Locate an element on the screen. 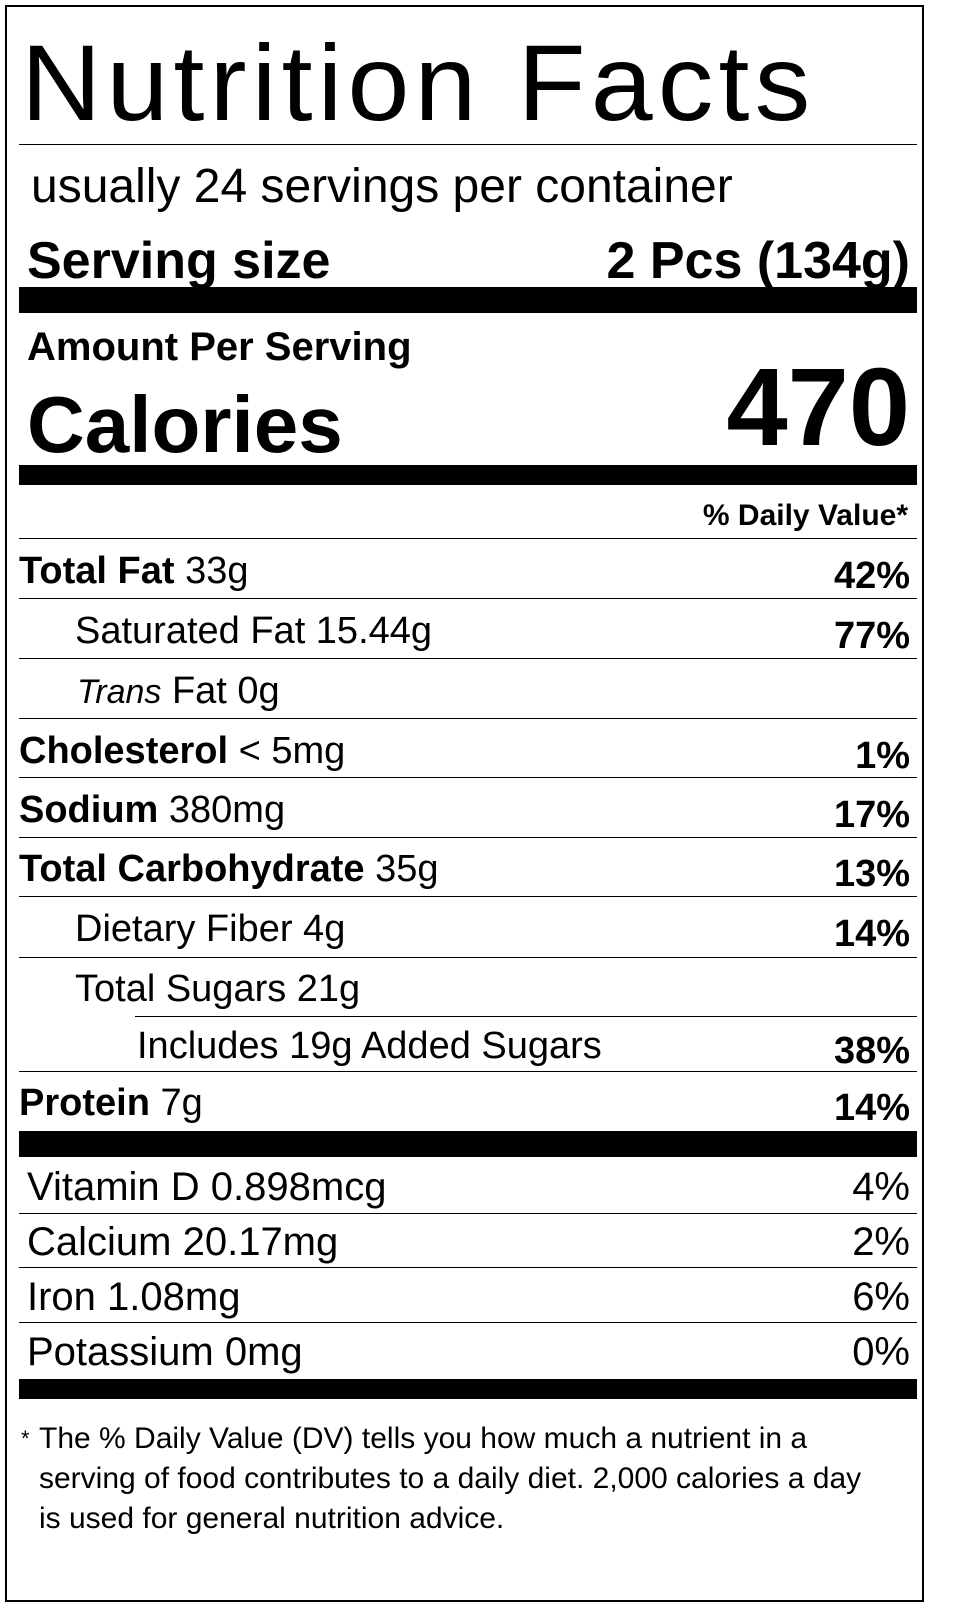  nutrient-row-total-carbohydrate: Total Carbohydrate 35g is located at coordinates (229, 869).